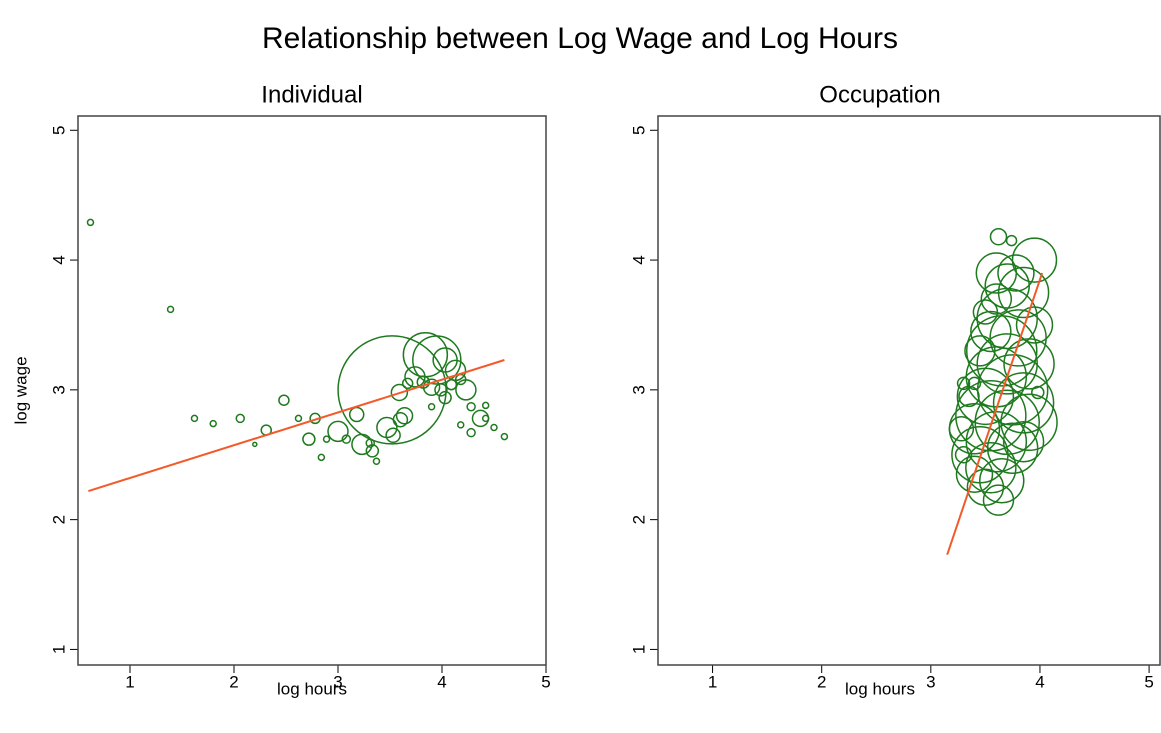  What do you see at coordinates (311, 94) in the screenshot?
I see `subplot-title: Individual` at bounding box center [311, 94].